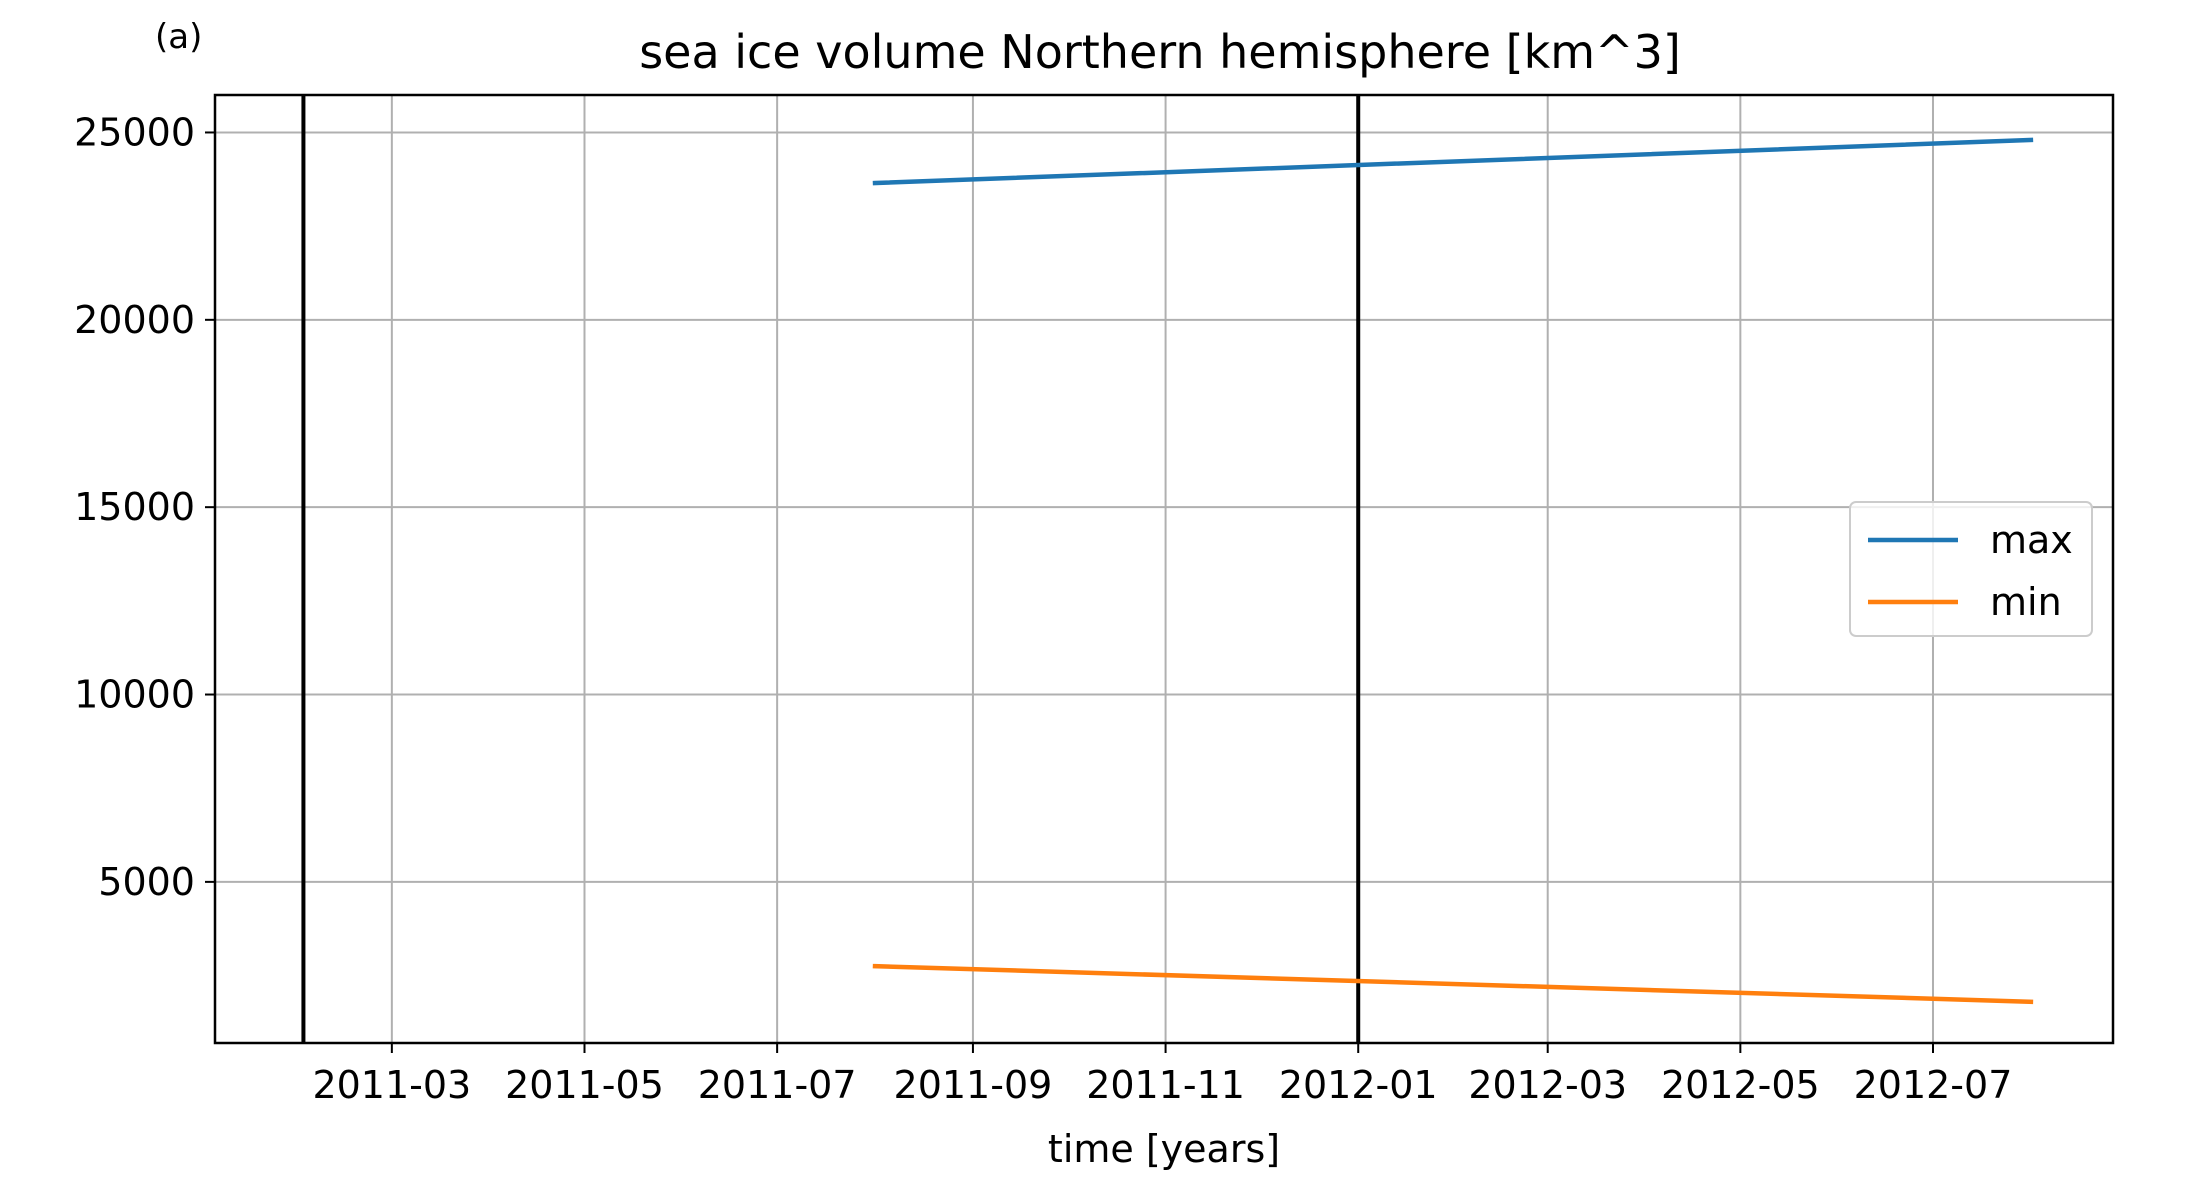 The height and width of the screenshot is (1181, 2196). Describe the element at coordinates (1740, 1085) in the screenshot. I see `x-tick-label: 2012-05` at that location.